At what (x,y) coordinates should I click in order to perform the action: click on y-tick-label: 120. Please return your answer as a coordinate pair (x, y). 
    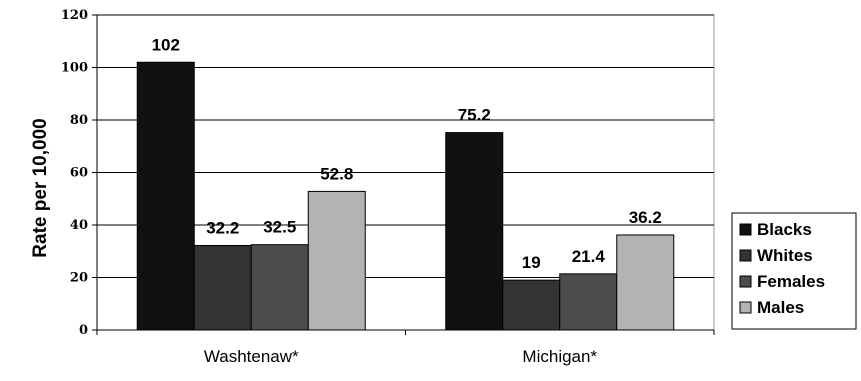
    Looking at the image, I should click on (74, 15).